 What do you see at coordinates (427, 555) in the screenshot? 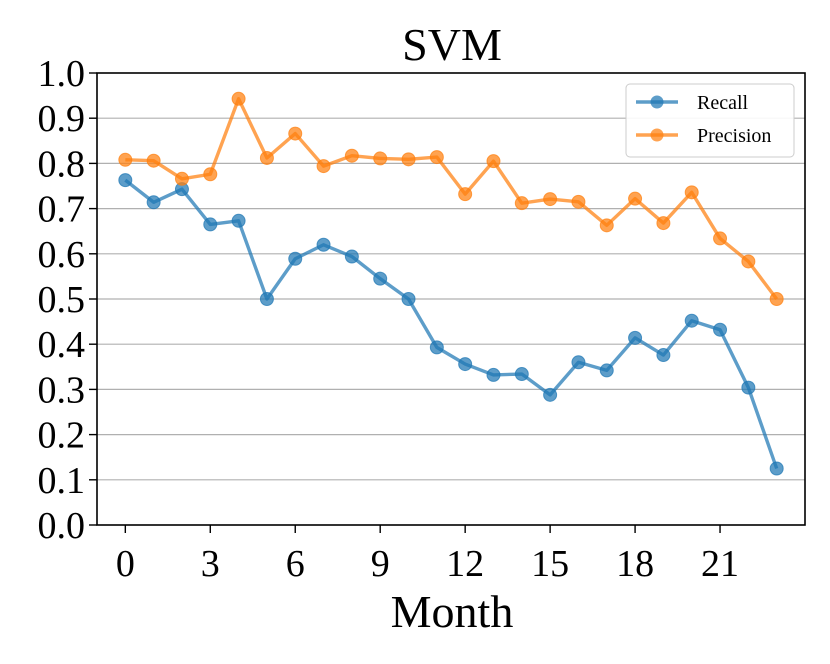
I see `x-axis-ticks: 0 3 6 9 12 15 18 21` at bounding box center [427, 555].